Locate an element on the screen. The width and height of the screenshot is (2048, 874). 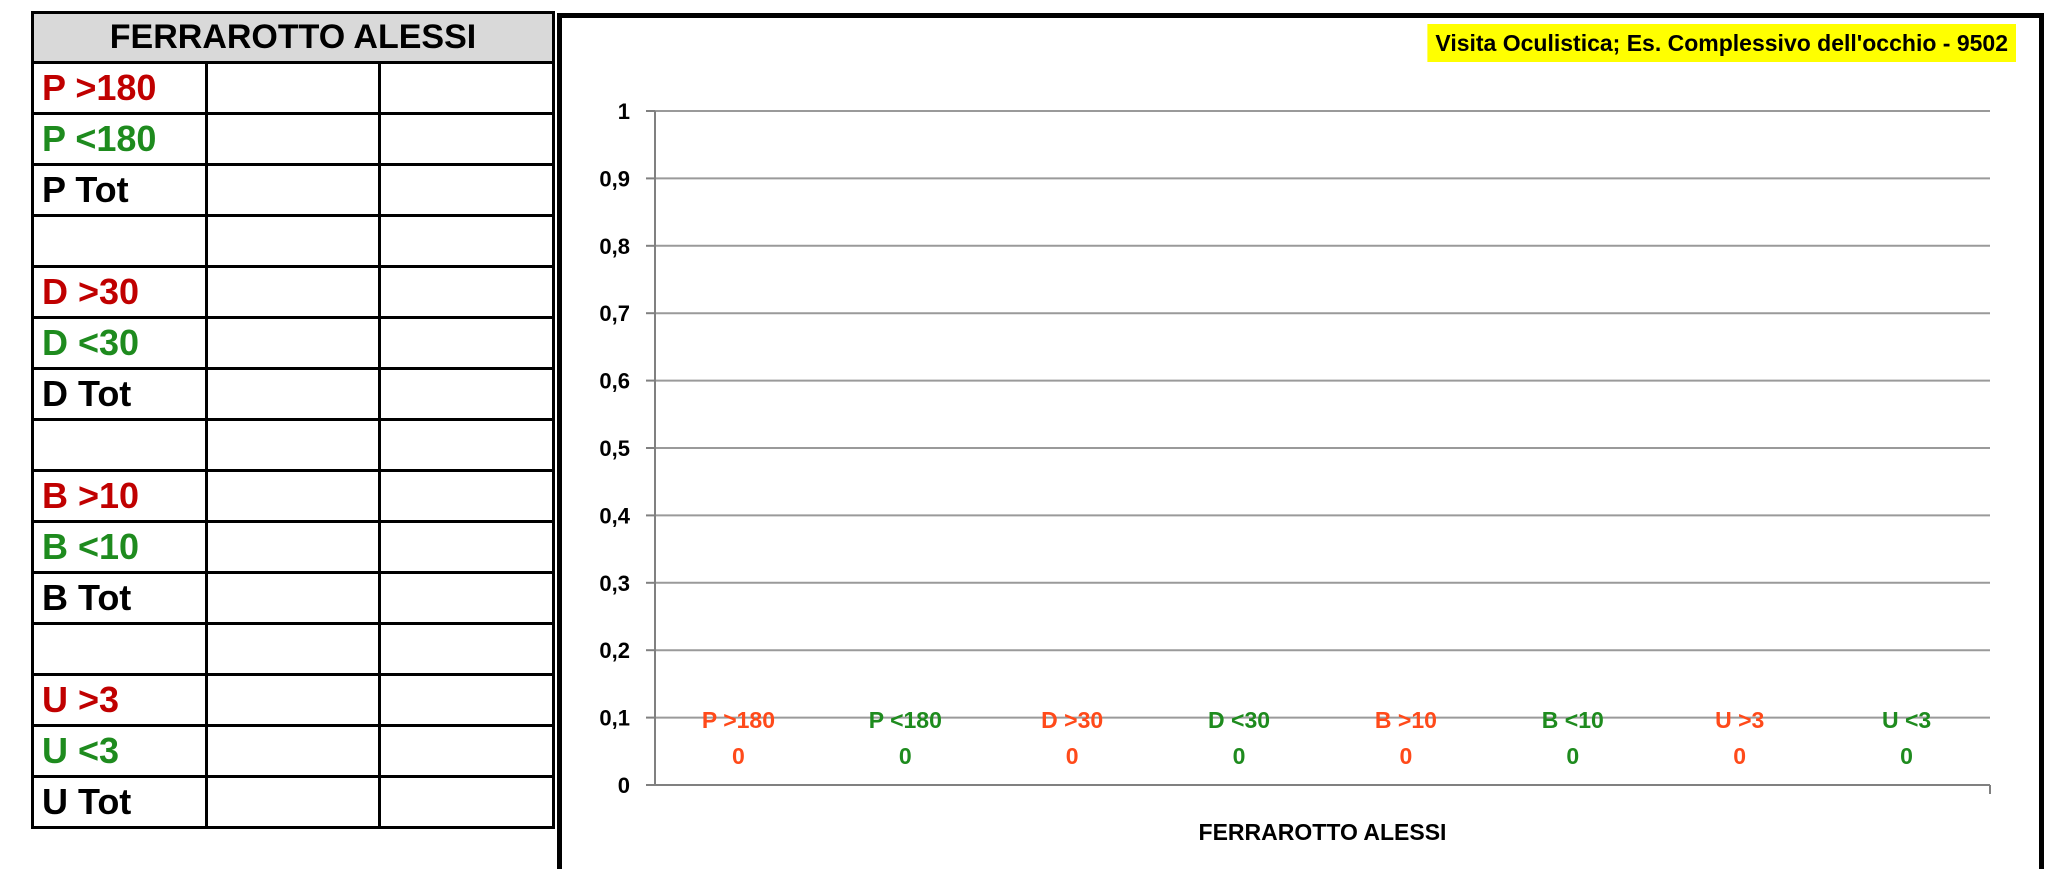
y-tick-label: 0,8 is located at coordinates (614, 246).